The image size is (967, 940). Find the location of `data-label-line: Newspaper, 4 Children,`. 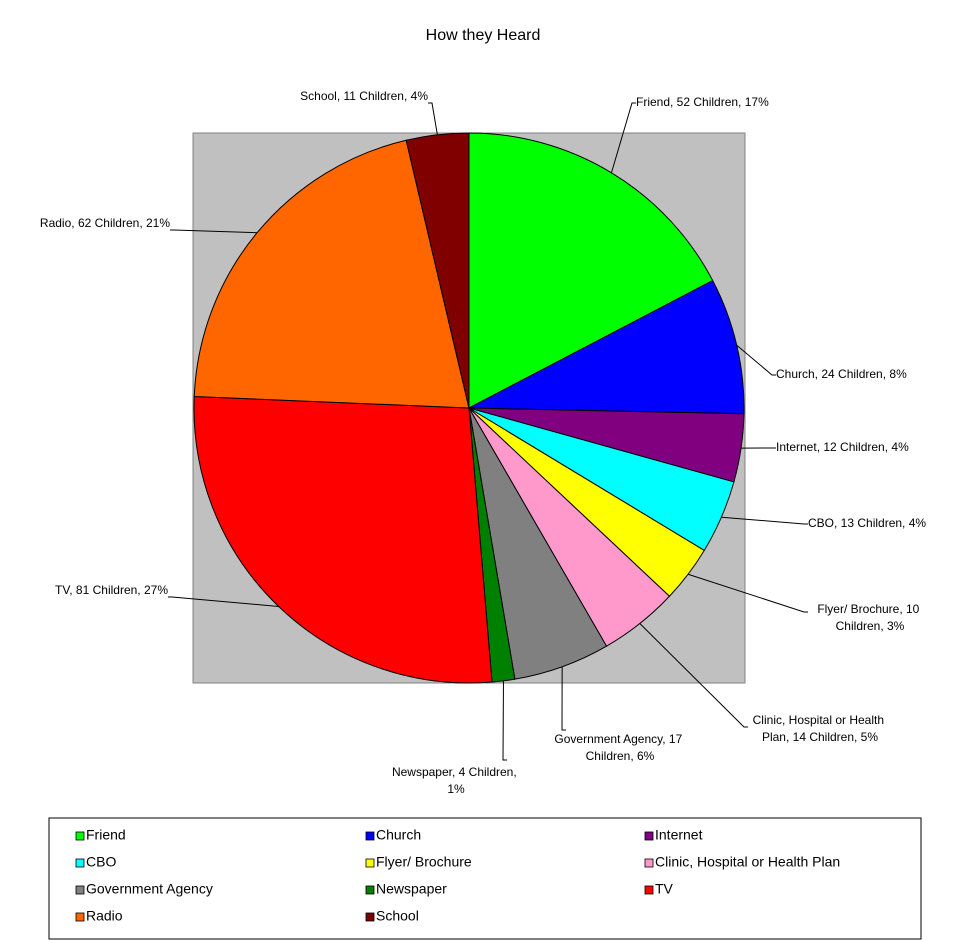

data-label-line: Newspaper, 4 Children, is located at coordinates (456, 772).